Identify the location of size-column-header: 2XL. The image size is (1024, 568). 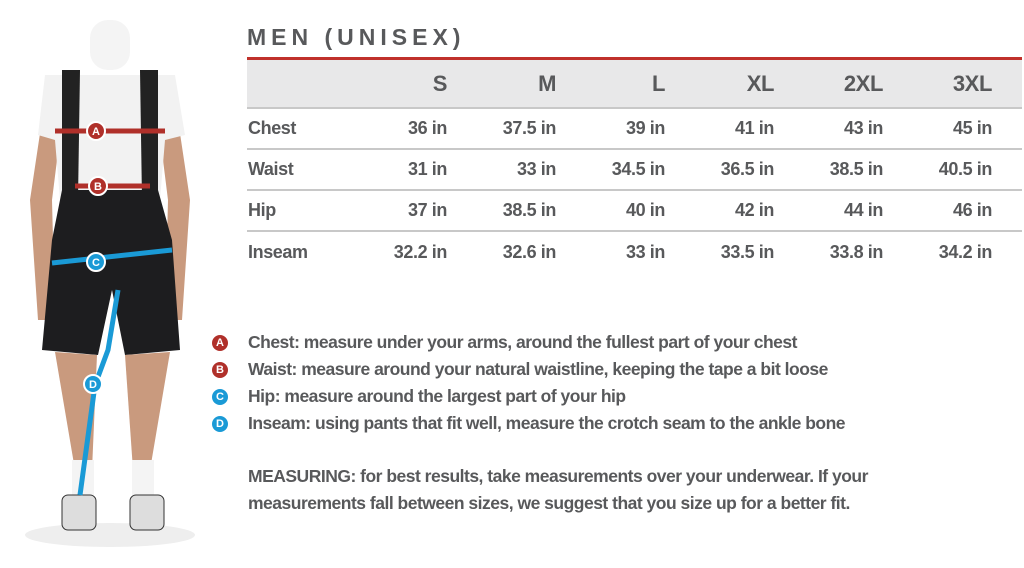
(863, 83).